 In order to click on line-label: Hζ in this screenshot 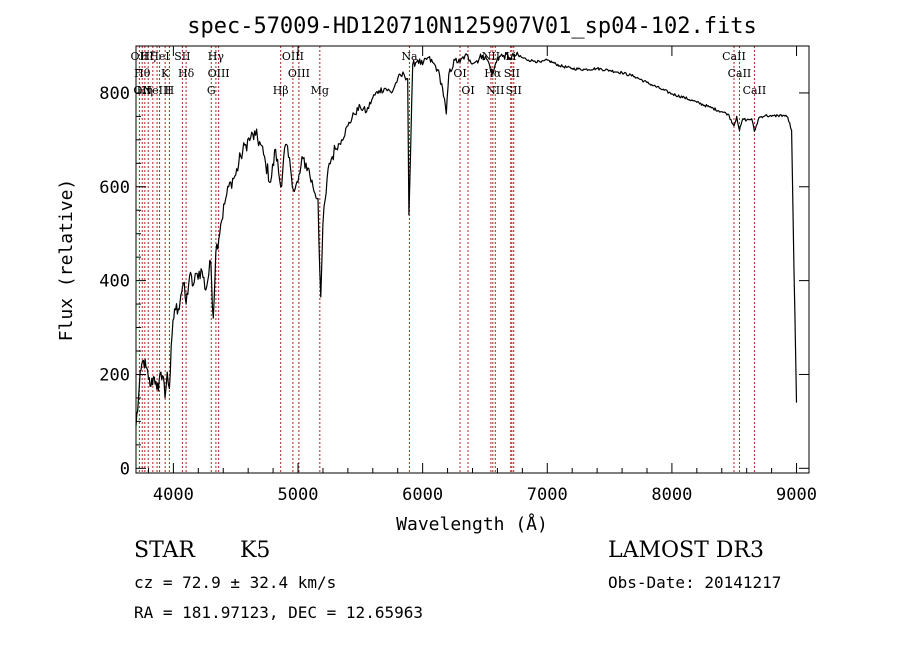, I will do `click(148, 56)`.